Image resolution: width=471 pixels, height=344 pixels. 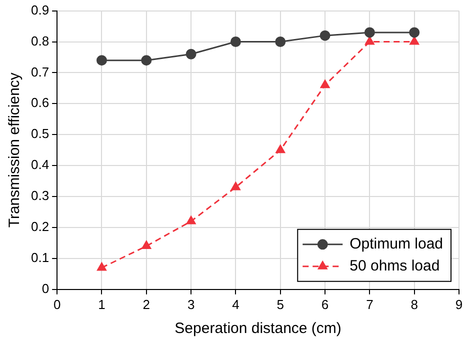 I want to click on x-tick-label: 0, so click(x=57, y=304).